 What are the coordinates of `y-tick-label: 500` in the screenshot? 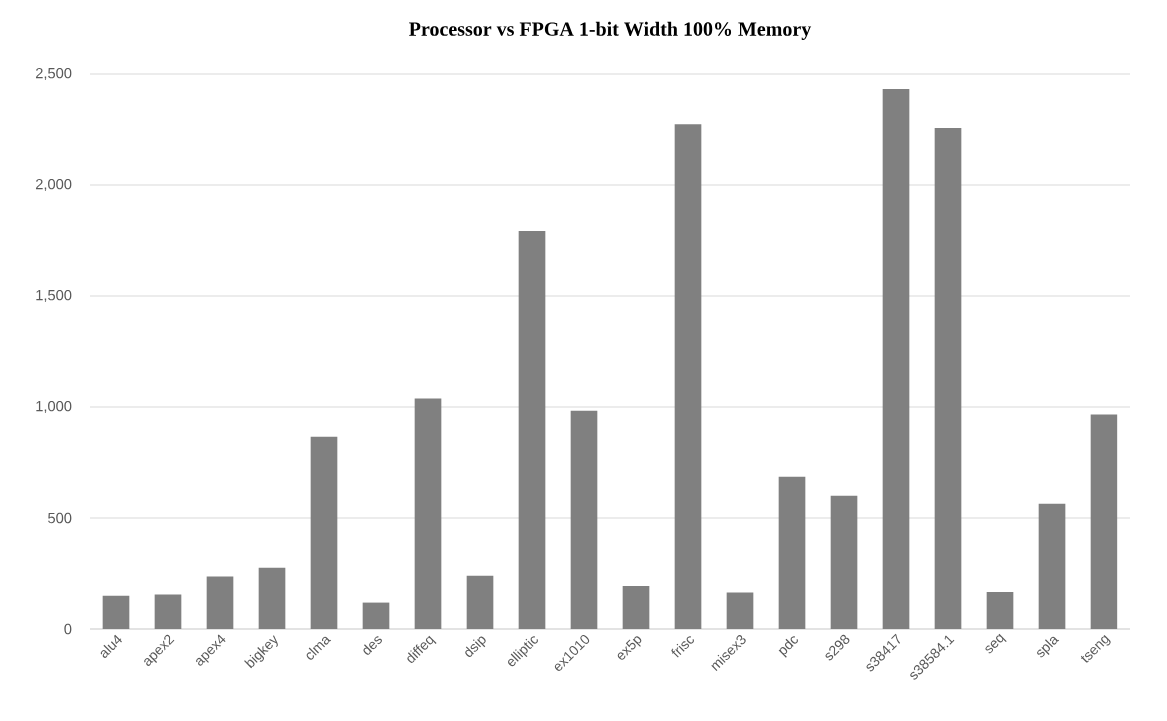 It's located at (60, 518).